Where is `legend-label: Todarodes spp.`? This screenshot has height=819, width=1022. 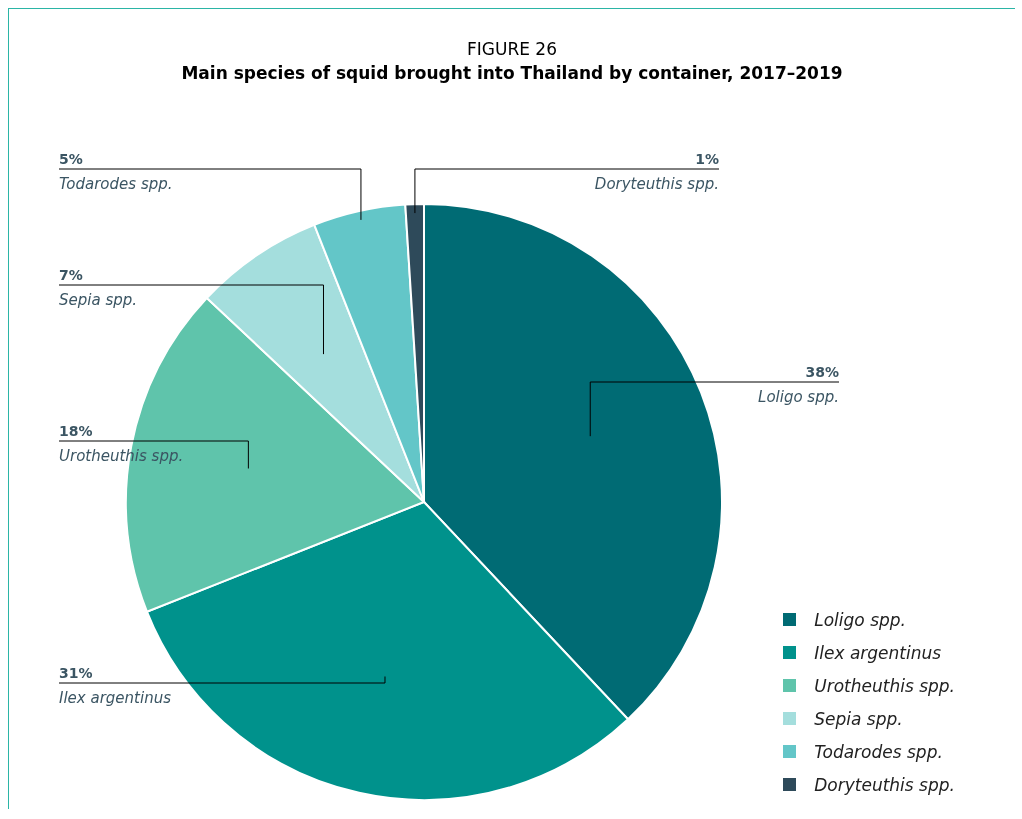
legend-label: Todarodes spp. is located at coordinates (878, 751).